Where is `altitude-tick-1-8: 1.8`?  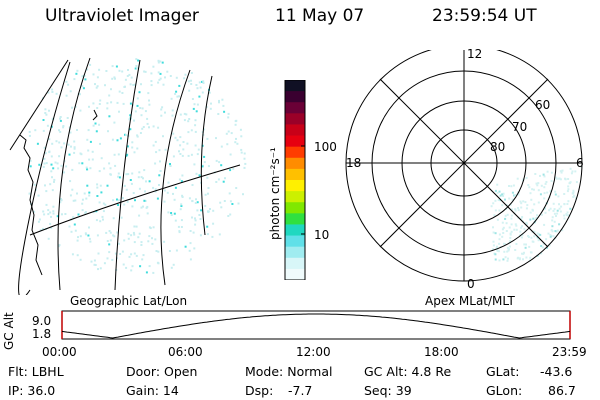 altitude-tick-1-8: 1.8 is located at coordinates (42, 334).